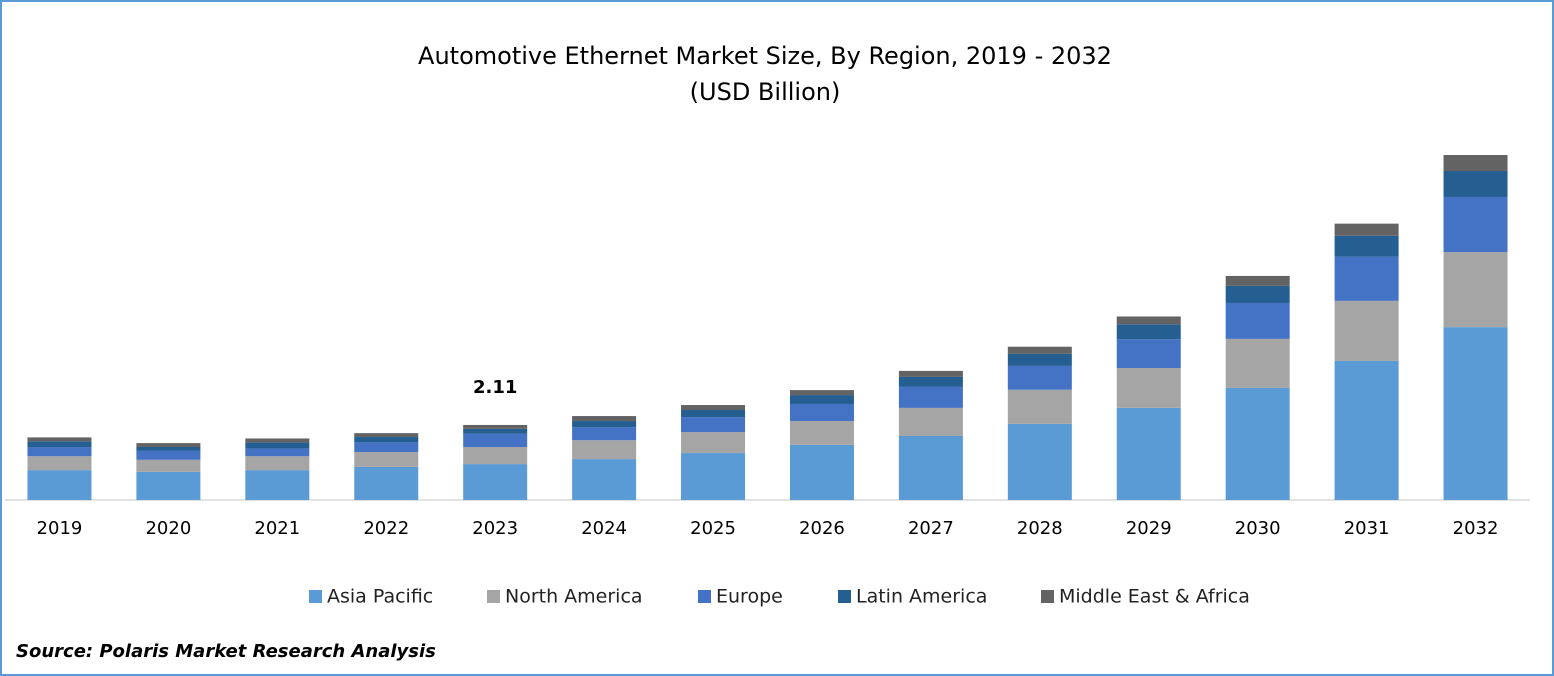 The height and width of the screenshot is (676, 1554). Describe the element at coordinates (1367, 528) in the screenshot. I see `x-tick-label: 2031` at that location.